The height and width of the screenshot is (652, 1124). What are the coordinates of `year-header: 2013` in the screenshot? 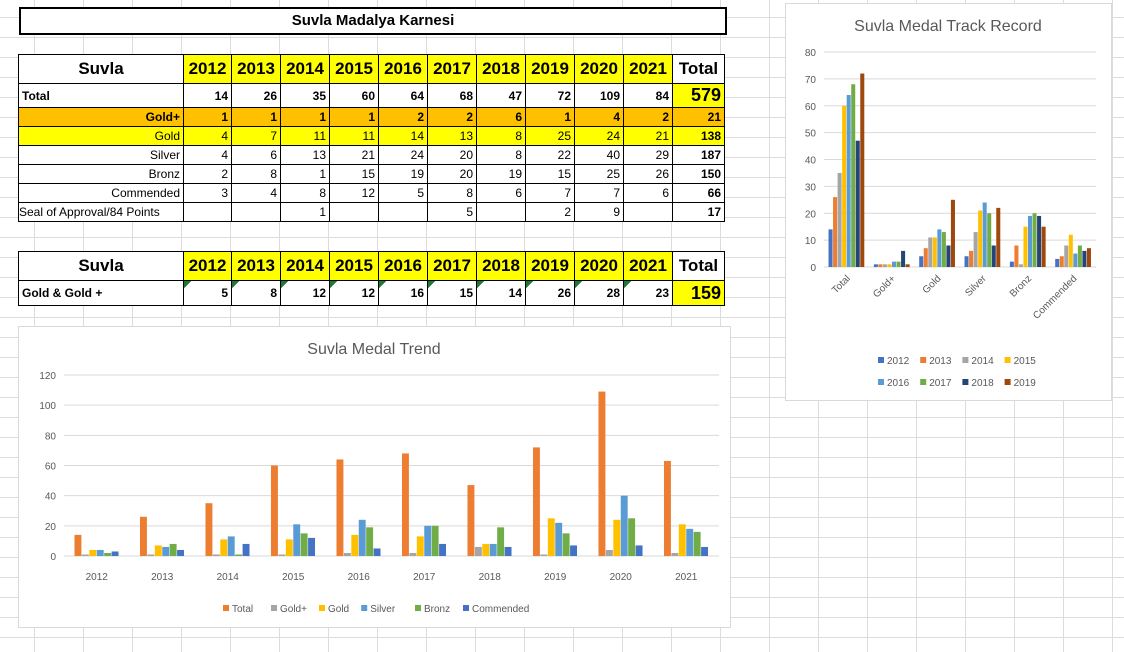 It's located at (256, 266).